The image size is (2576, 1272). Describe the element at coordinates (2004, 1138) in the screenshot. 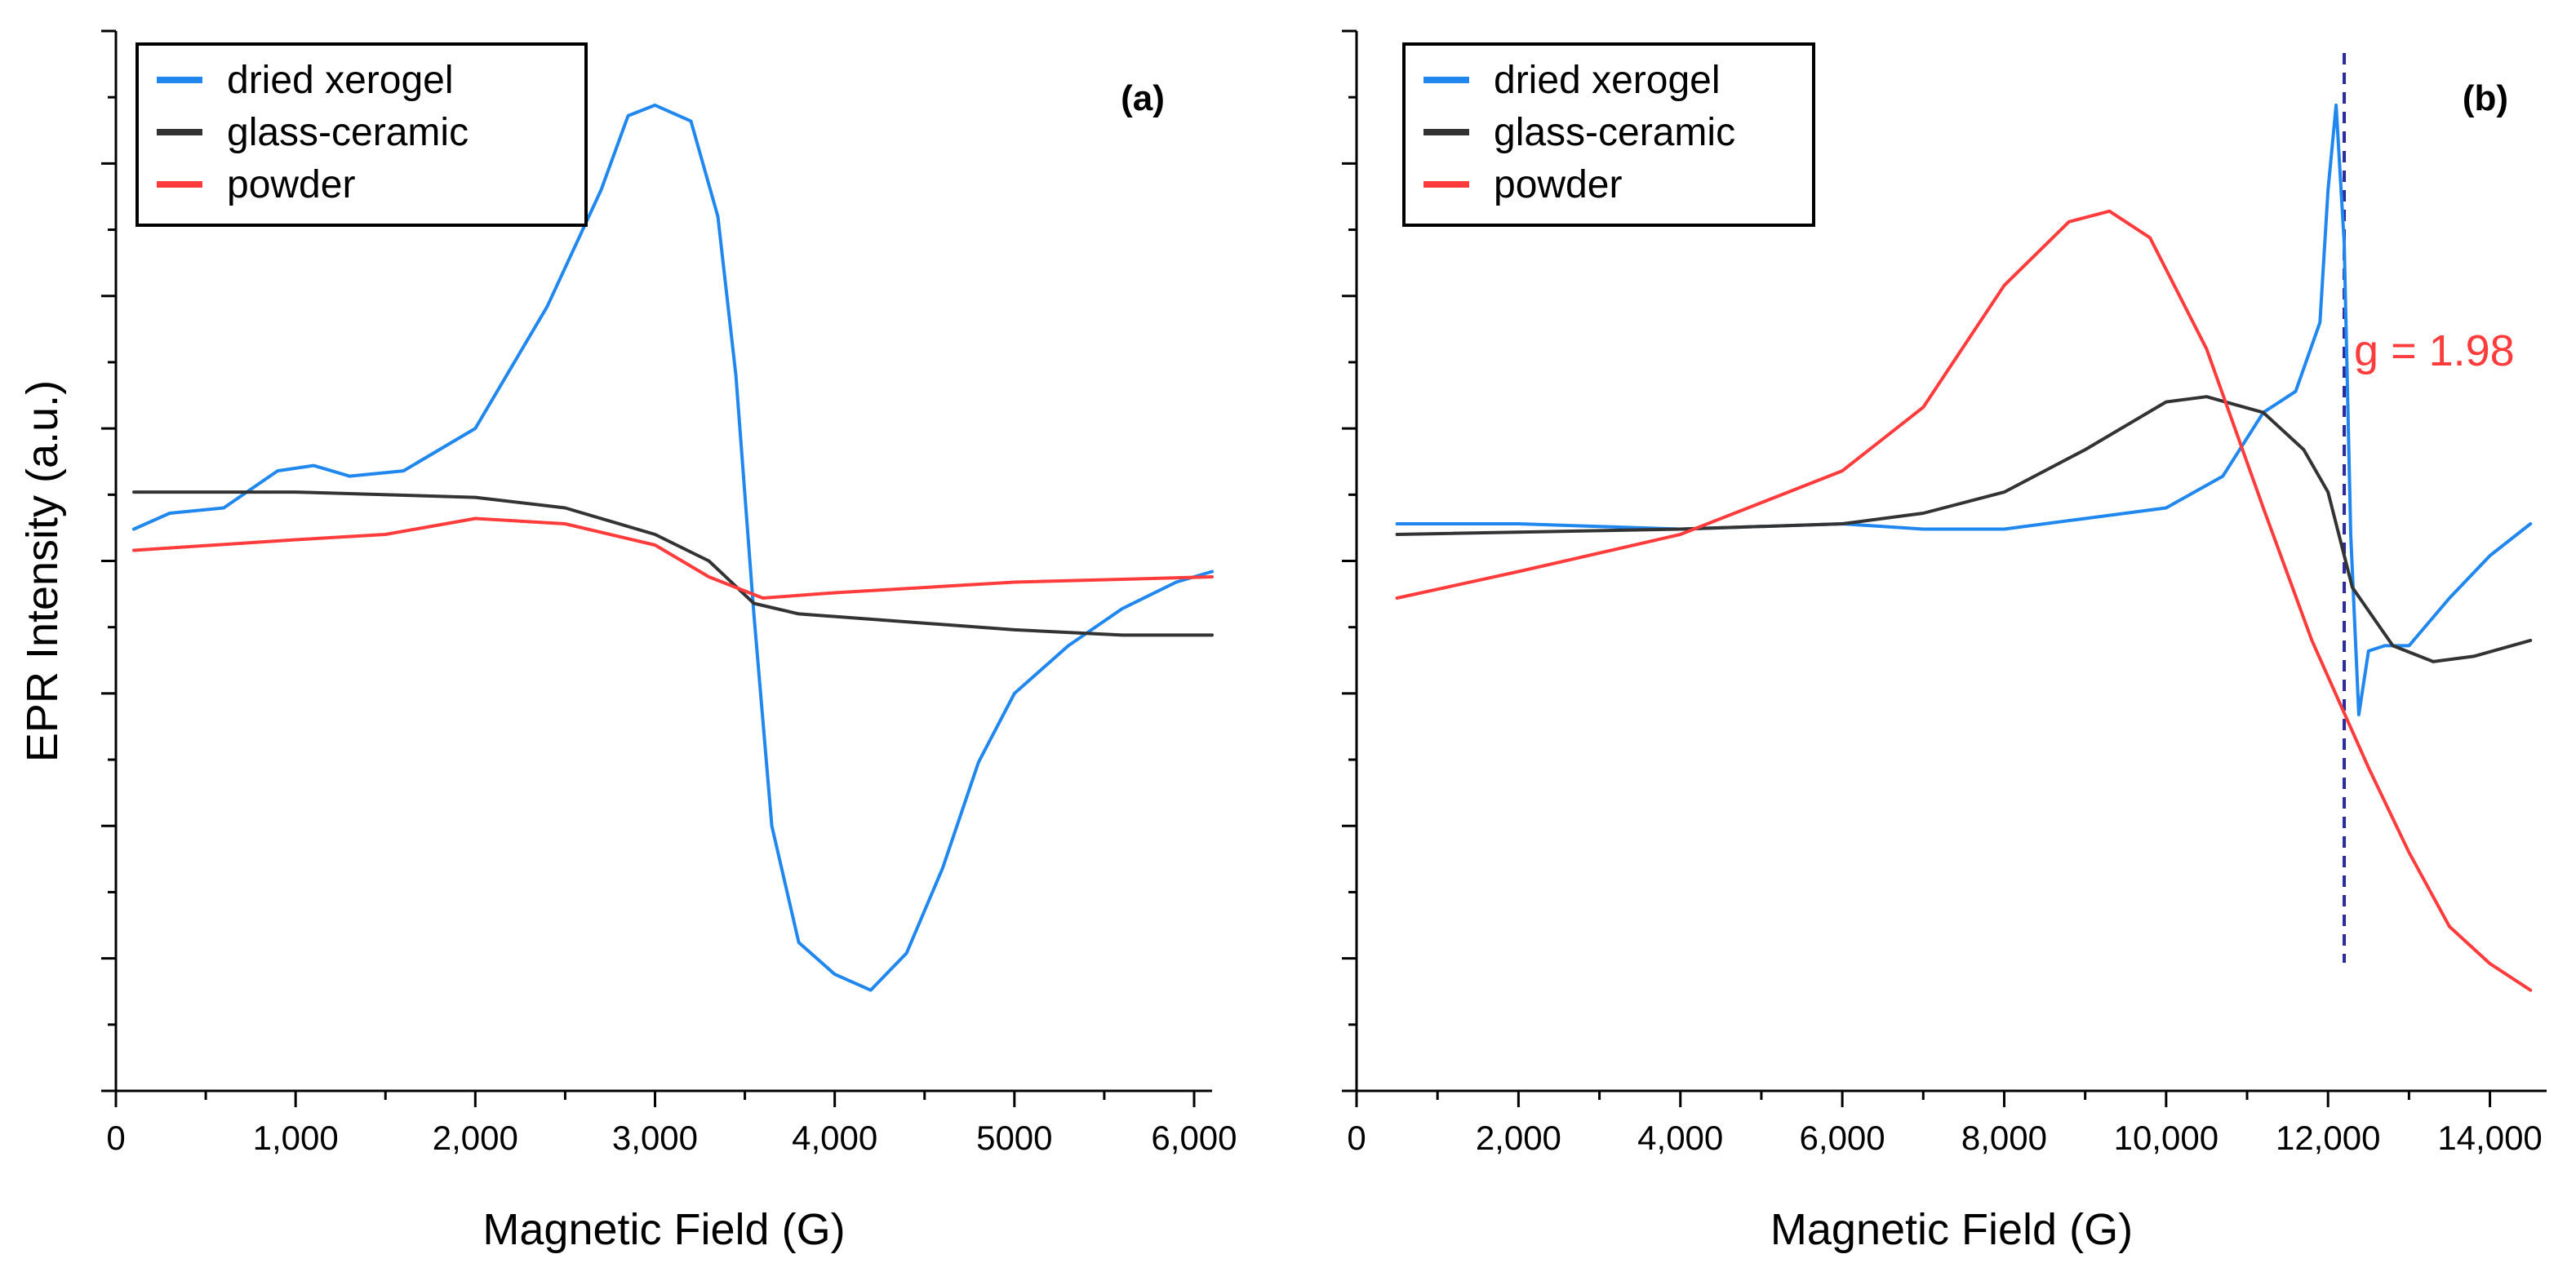

I see `x-tick-label: 8,000` at that location.